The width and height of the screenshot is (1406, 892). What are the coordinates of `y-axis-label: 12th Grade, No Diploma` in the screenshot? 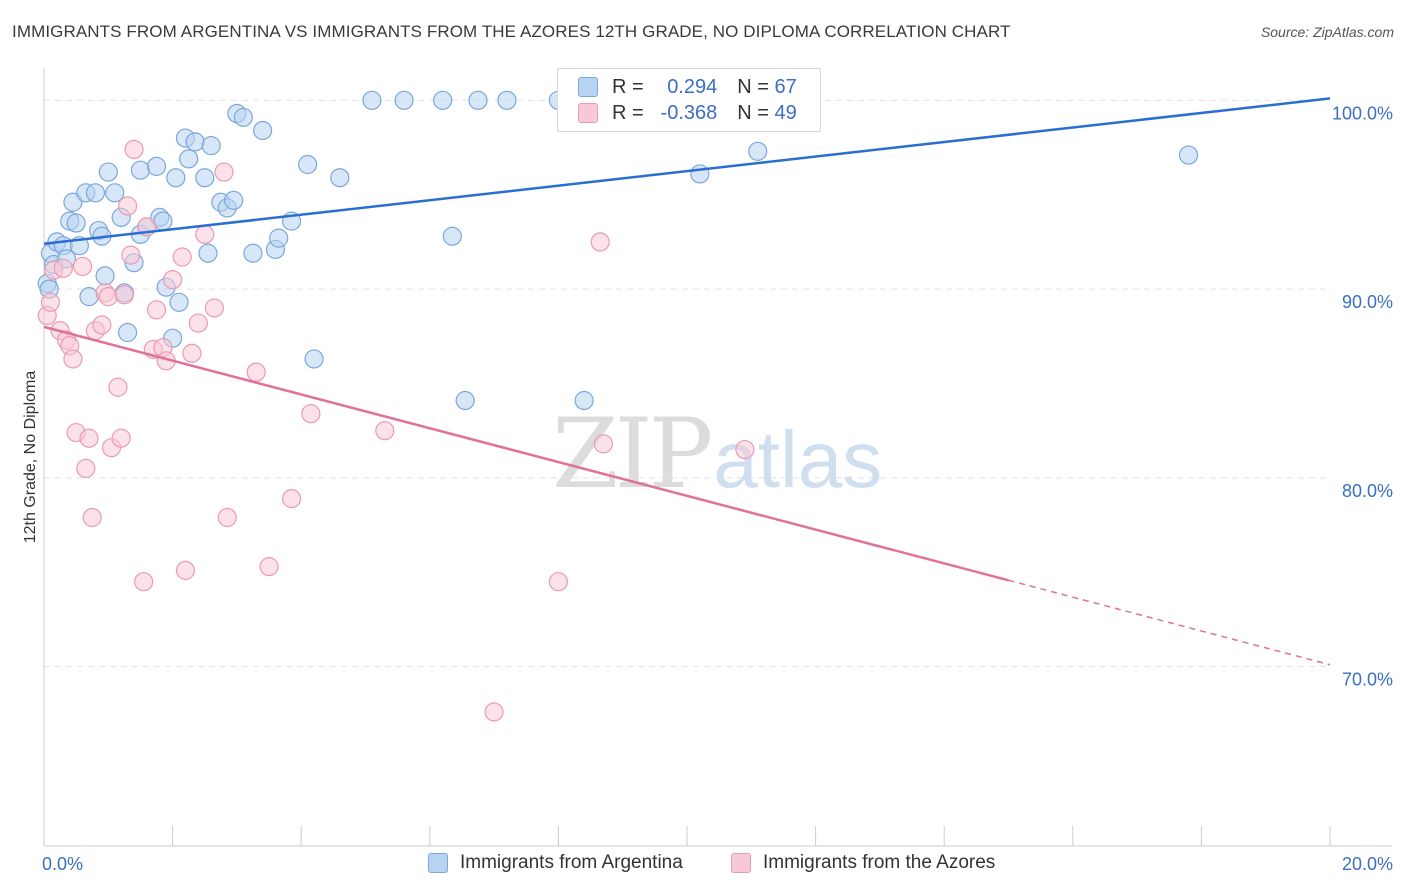 It's located at (30, 457).